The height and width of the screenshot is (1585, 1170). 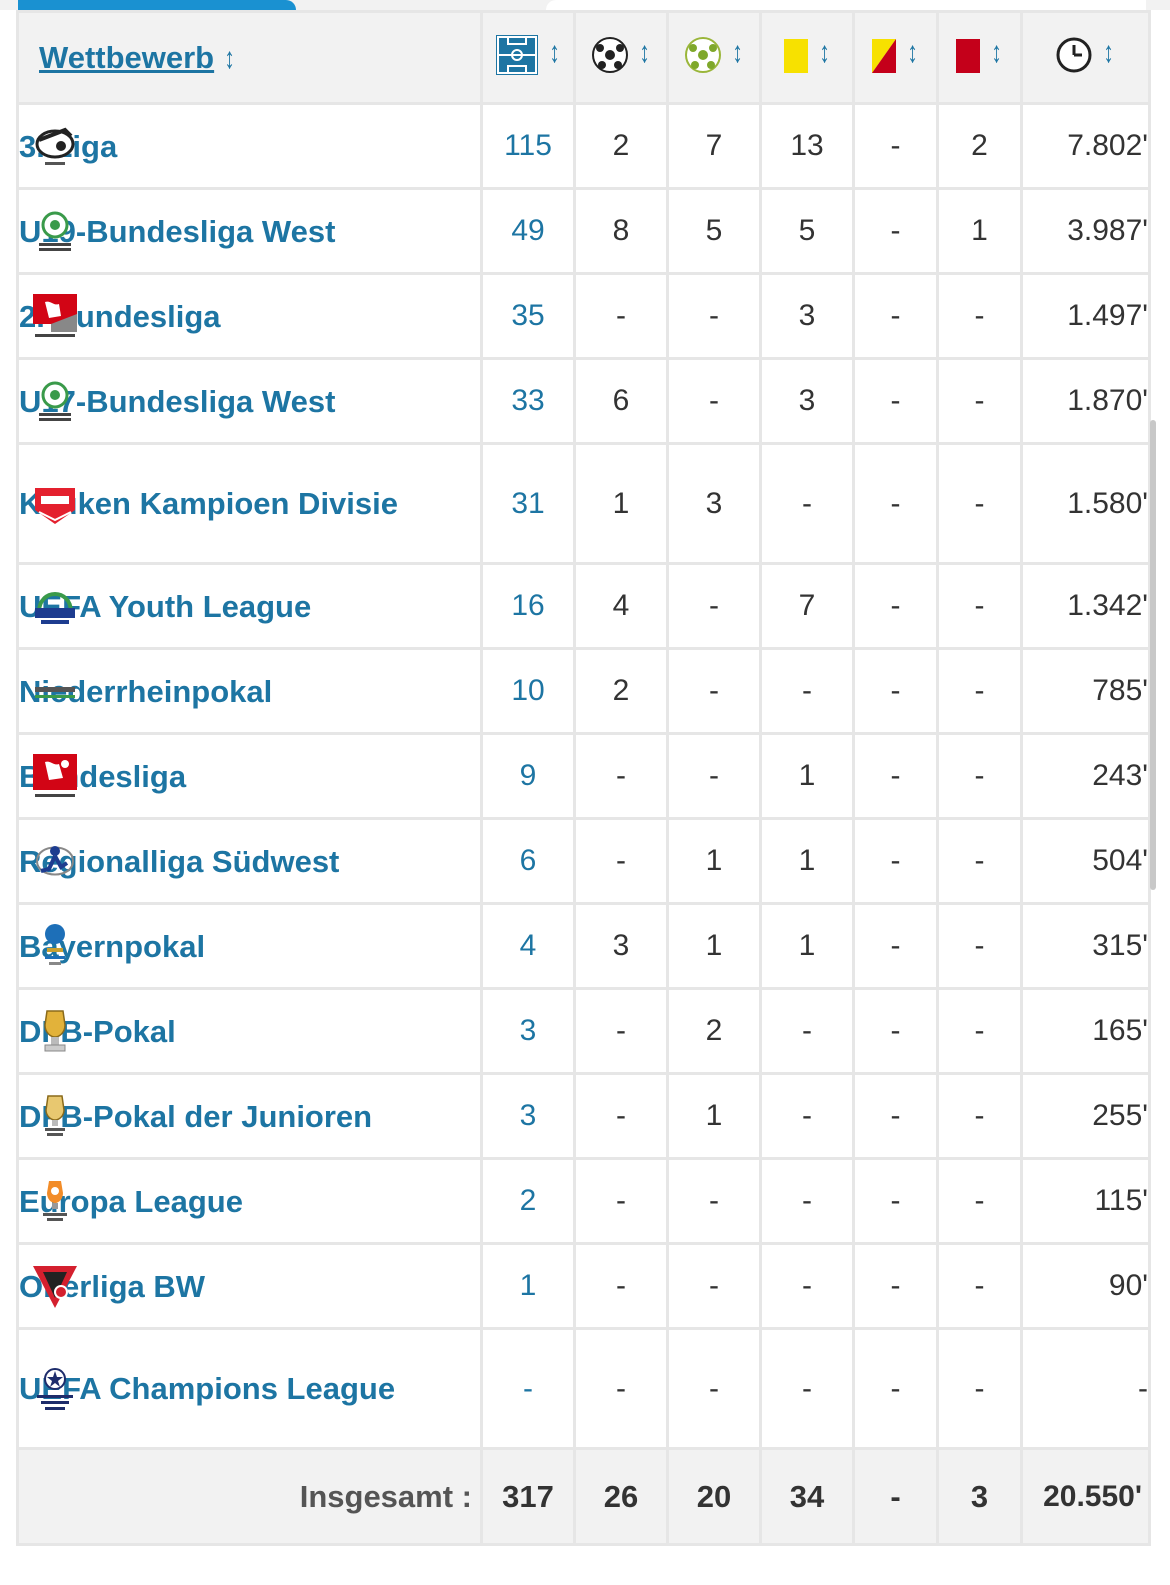 I want to click on goals-value: 6, so click(x=621, y=401).